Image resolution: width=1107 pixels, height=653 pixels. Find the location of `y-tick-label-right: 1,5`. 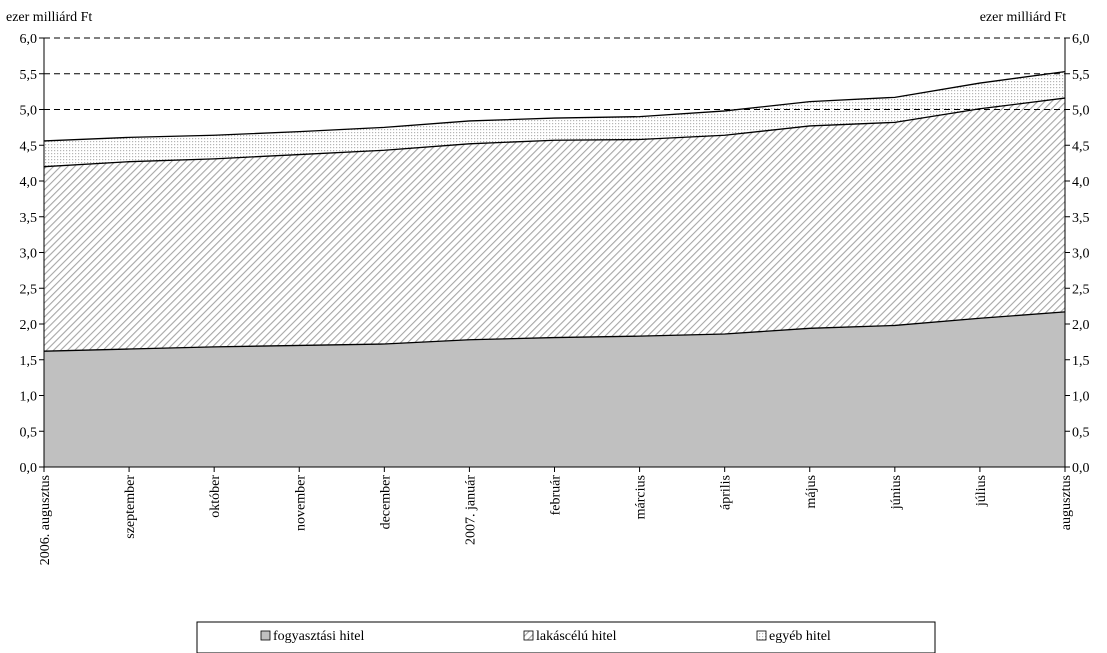

y-tick-label-right: 1,5 is located at coordinates (1081, 361).